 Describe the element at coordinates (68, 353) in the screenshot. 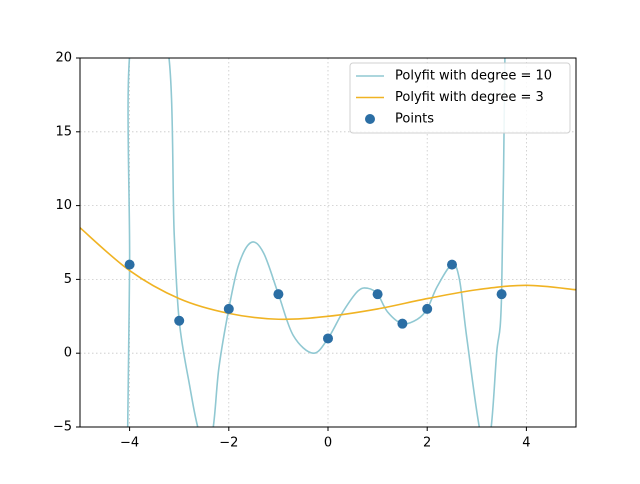

I see `y-tick-label: 0` at that location.